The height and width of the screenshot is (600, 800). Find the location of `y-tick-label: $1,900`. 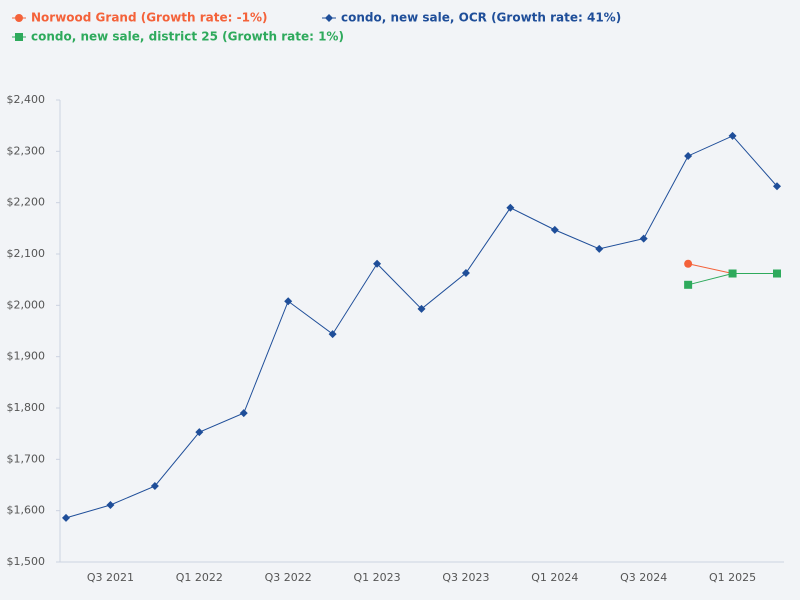

y-tick-label: $1,900 is located at coordinates (26, 356).